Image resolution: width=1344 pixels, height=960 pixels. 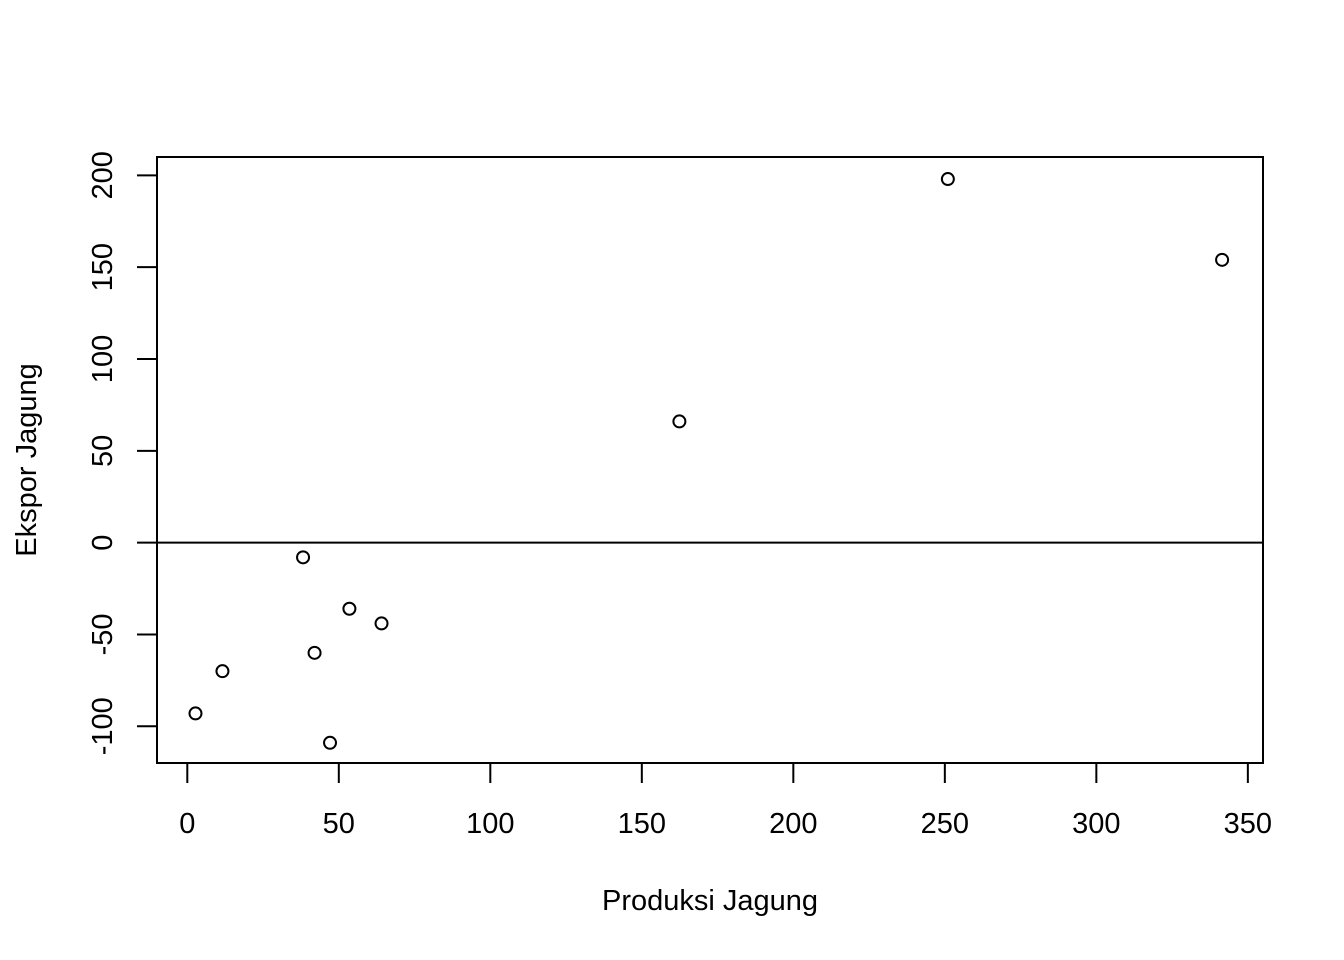 I want to click on y-tick-label: 0, so click(x=103, y=543).